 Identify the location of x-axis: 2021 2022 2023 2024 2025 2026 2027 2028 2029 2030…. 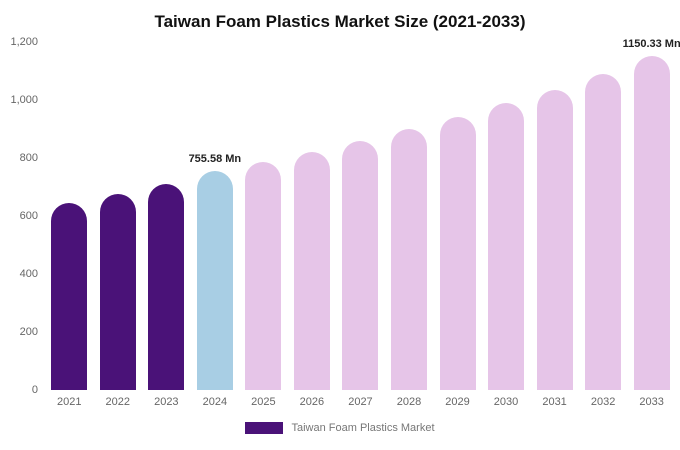
(360, 399).